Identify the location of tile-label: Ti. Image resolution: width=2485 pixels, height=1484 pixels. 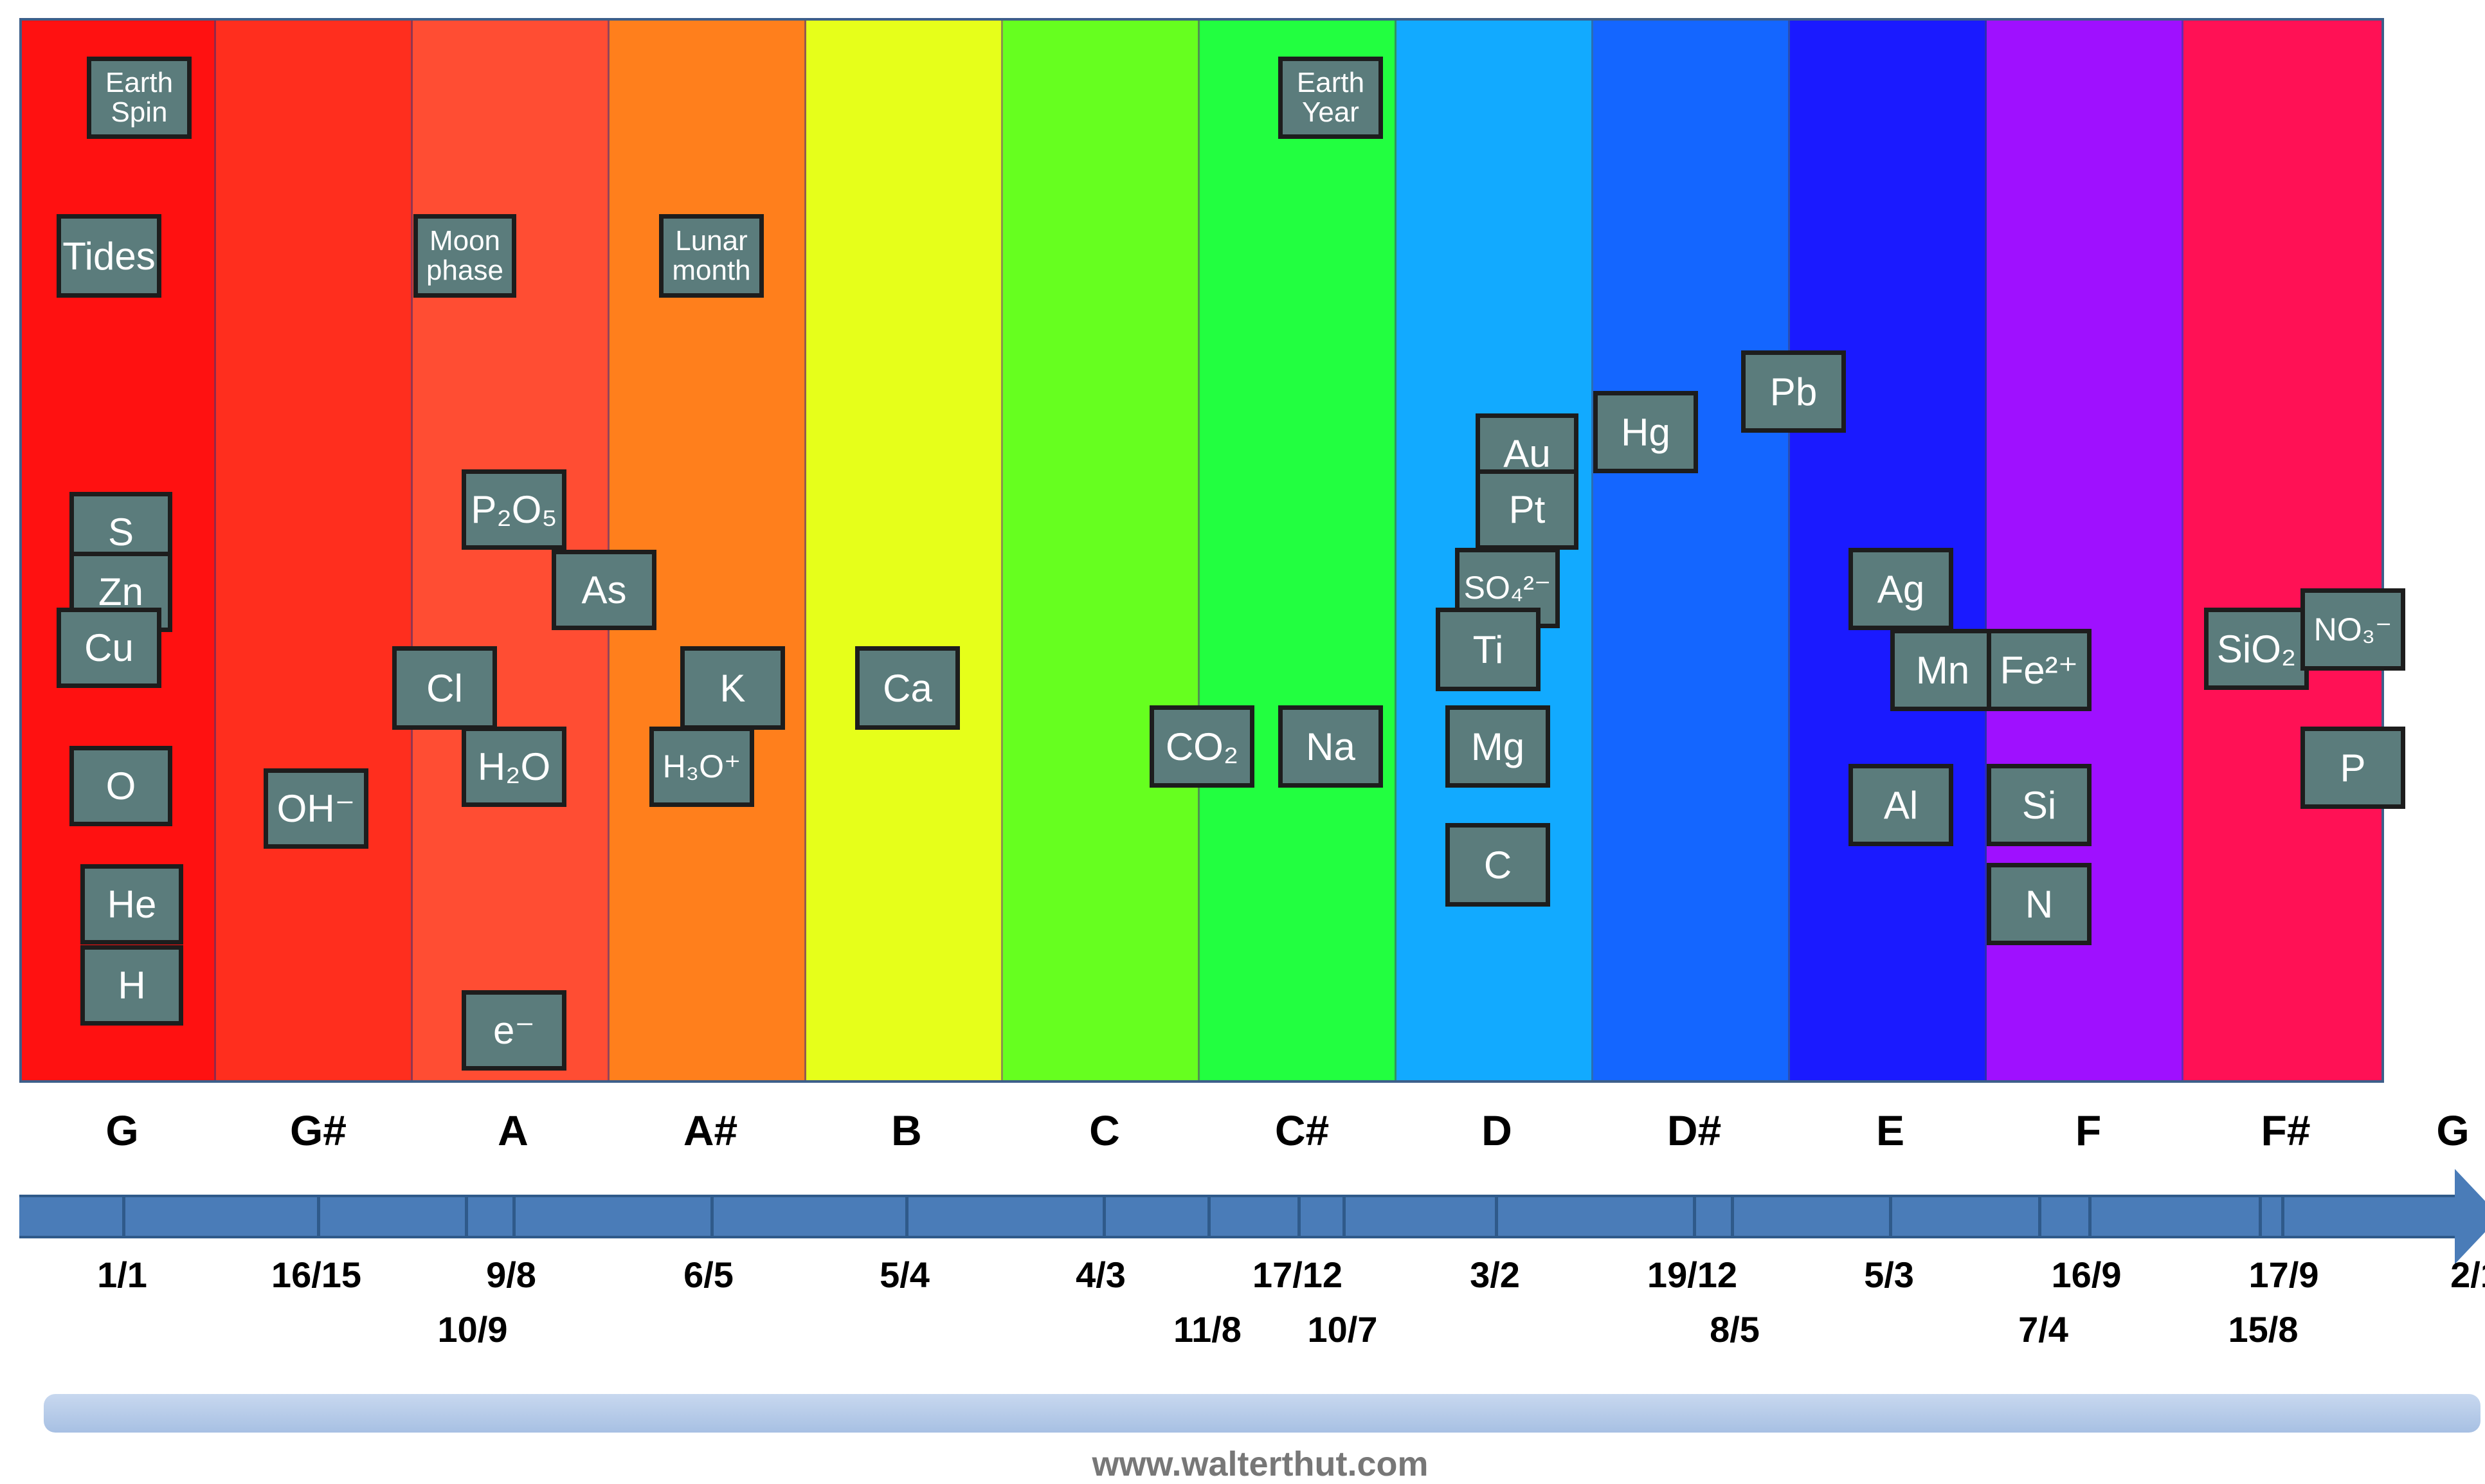
(1488, 649).